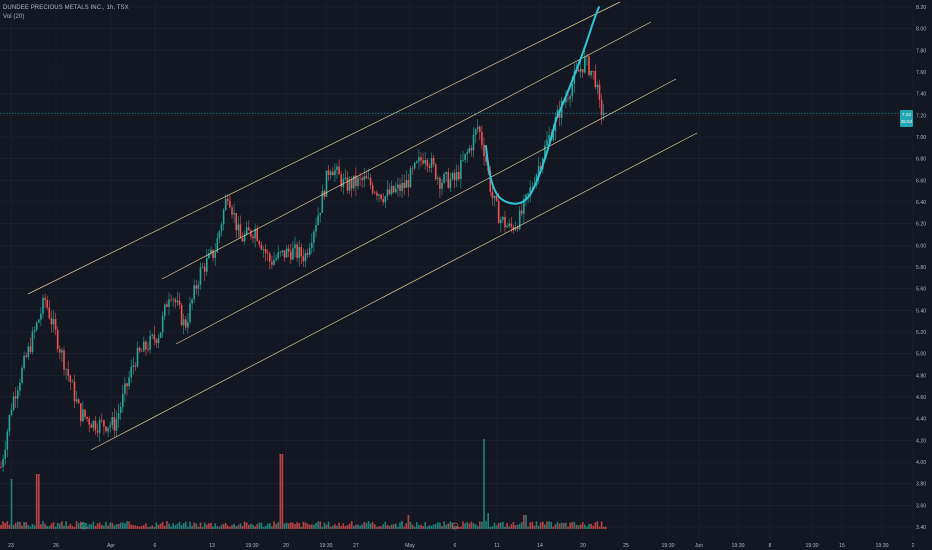  I want to click on time-tick-label: May, so click(410, 546).